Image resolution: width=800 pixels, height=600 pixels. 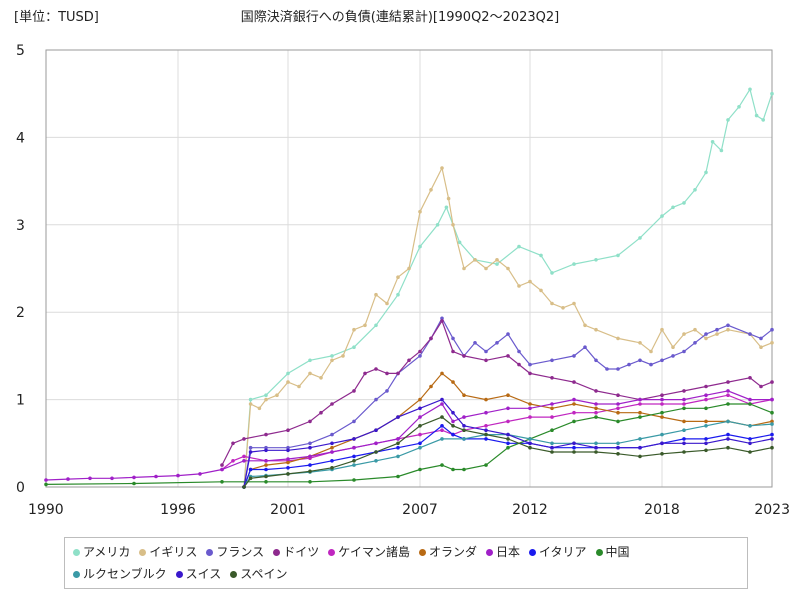 I want to click on x-tick-label: 2012, so click(x=530, y=510).